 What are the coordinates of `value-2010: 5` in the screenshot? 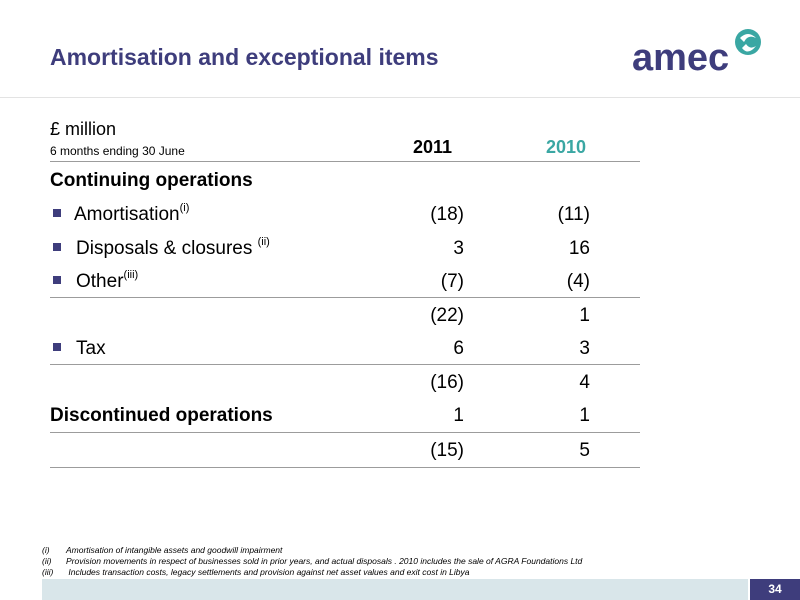 It's located at (584, 450).